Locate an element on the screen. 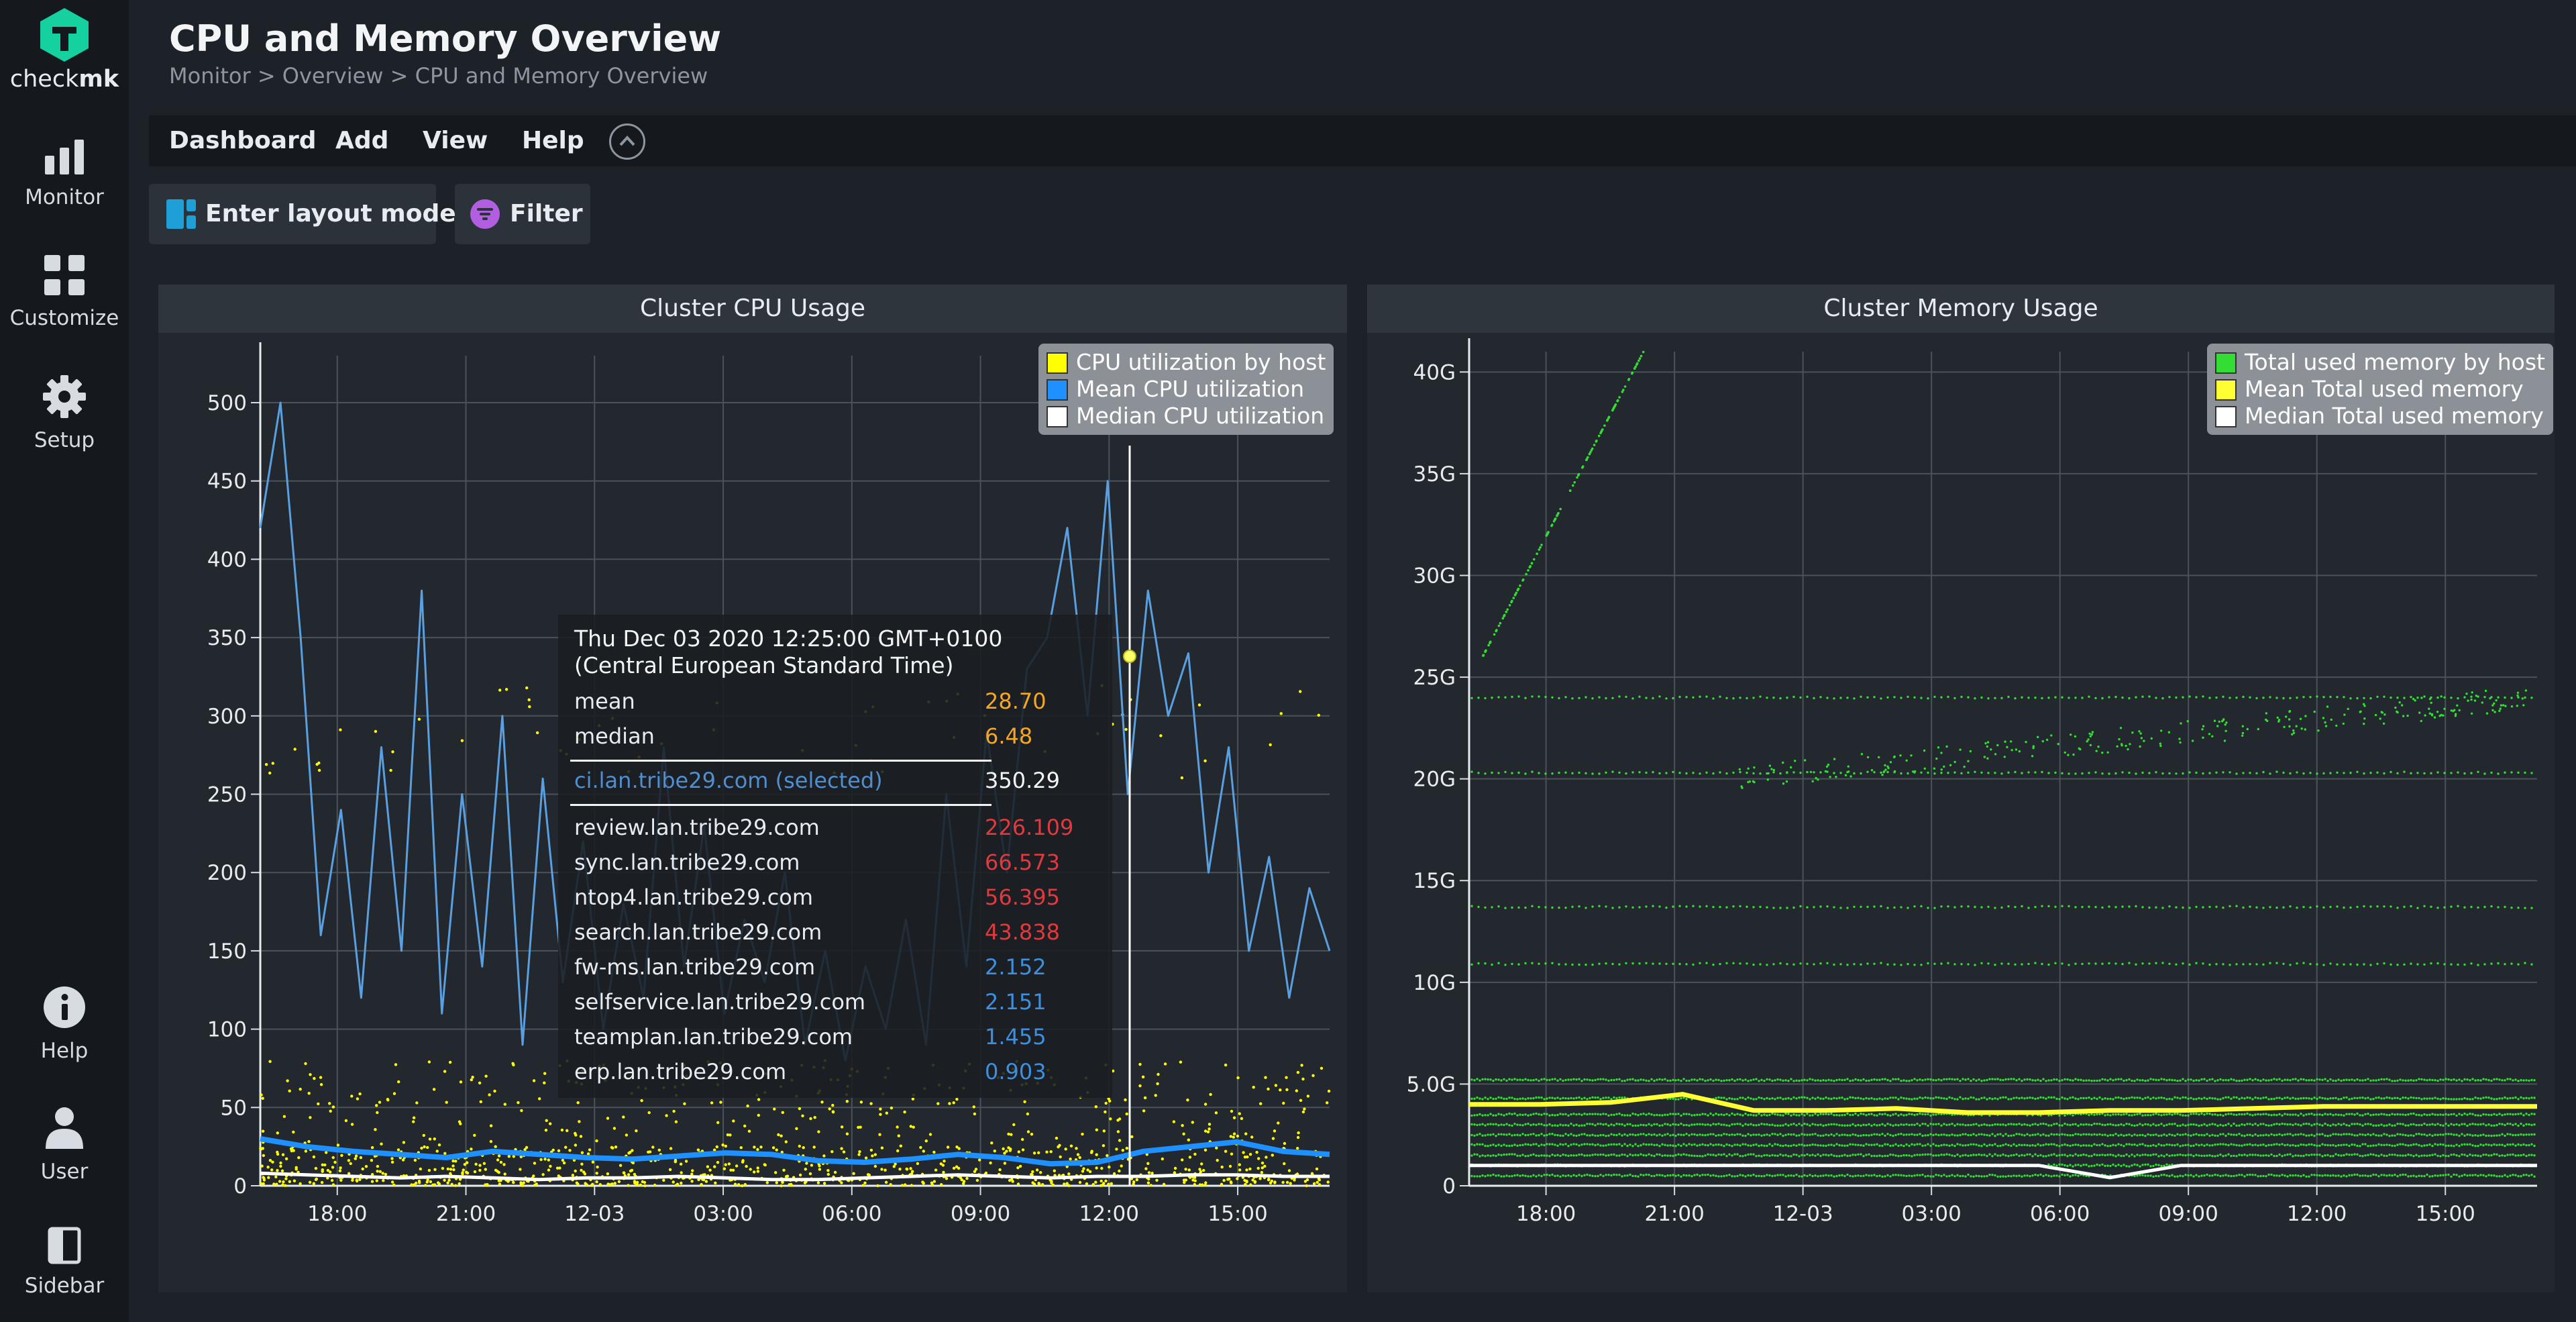  menu-add: Add is located at coordinates (362, 140).